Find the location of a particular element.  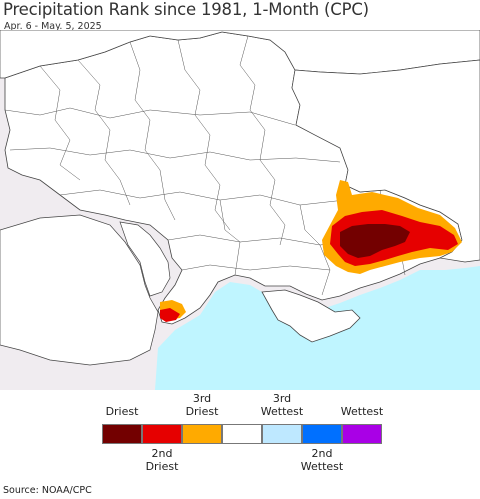

legend-label-driest: Driest is located at coordinates (122, 411).